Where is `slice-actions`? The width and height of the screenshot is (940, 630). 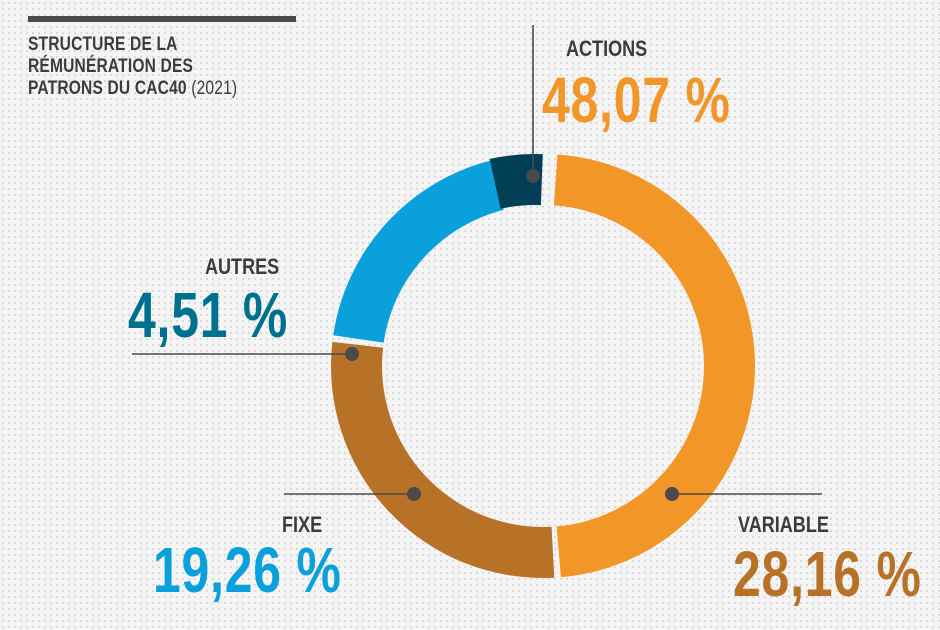
slice-actions is located at coordinates (654, 366).